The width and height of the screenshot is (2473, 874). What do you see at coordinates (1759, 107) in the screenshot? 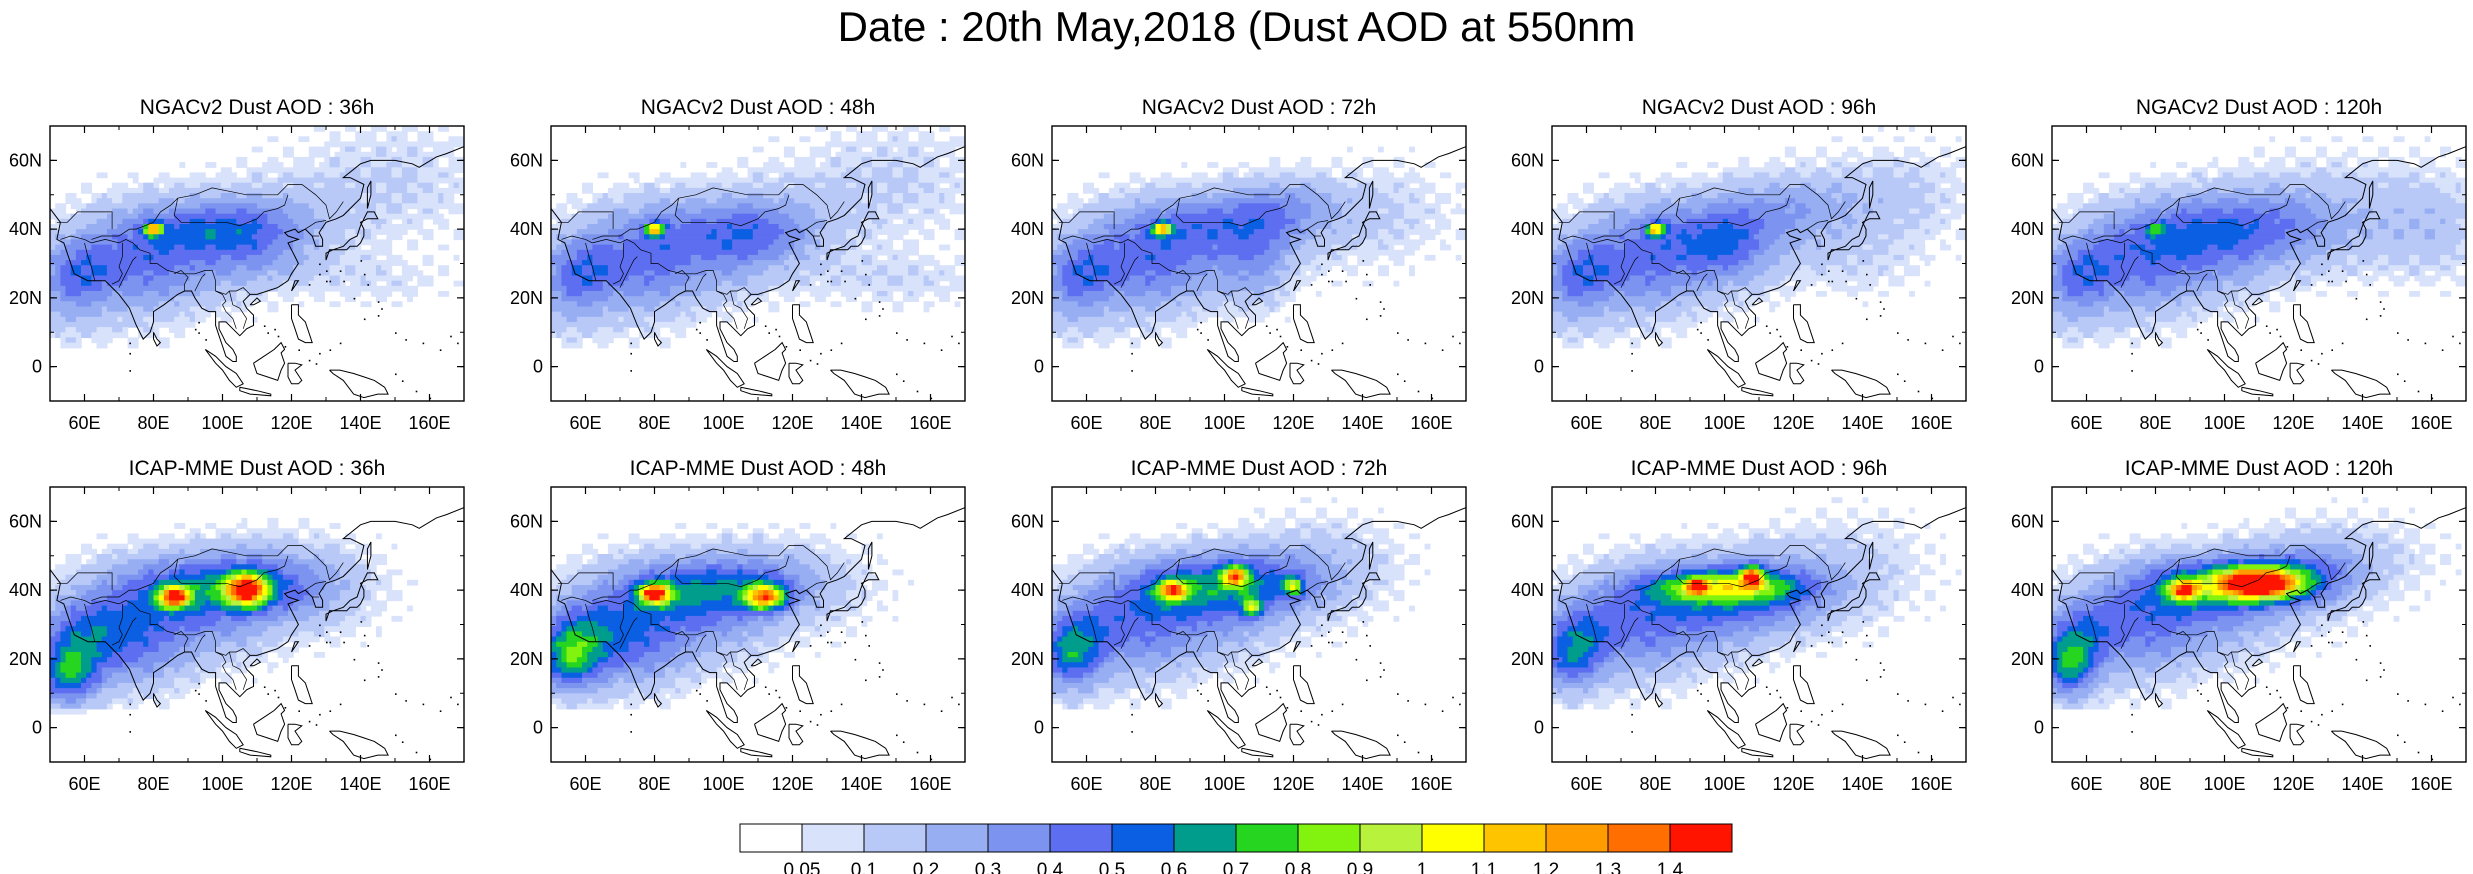
I see `panel-title: NGACv2 Dust AOD : 96h` at bounding box center [1759, 107].